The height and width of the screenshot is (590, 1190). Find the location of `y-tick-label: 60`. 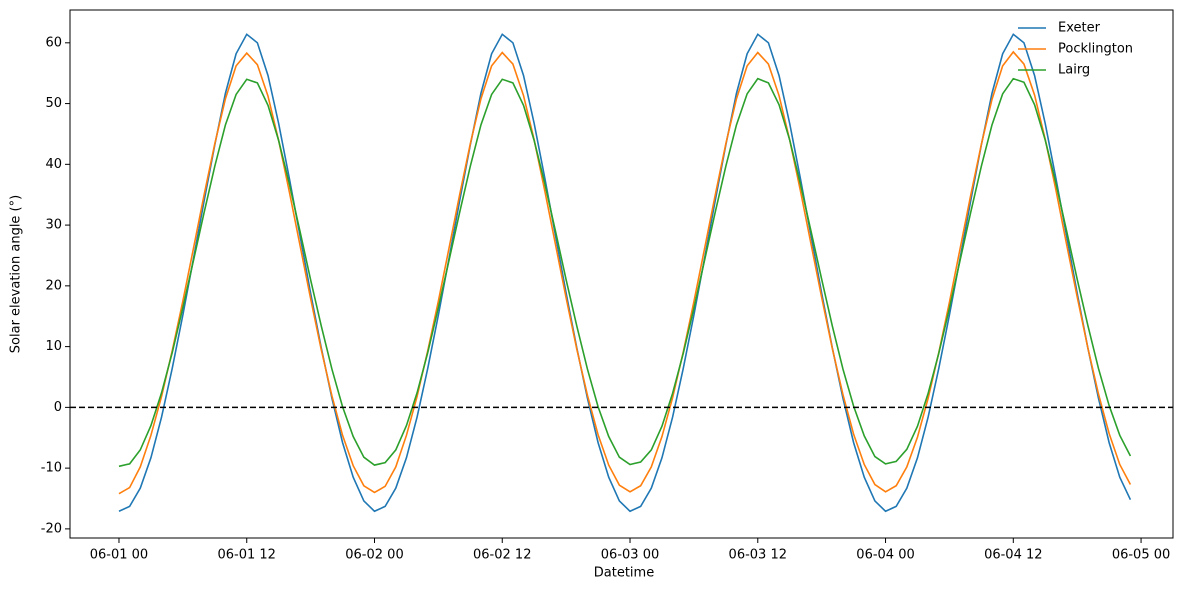

y-tick-label: 60 is located at coordinates (53, 42).